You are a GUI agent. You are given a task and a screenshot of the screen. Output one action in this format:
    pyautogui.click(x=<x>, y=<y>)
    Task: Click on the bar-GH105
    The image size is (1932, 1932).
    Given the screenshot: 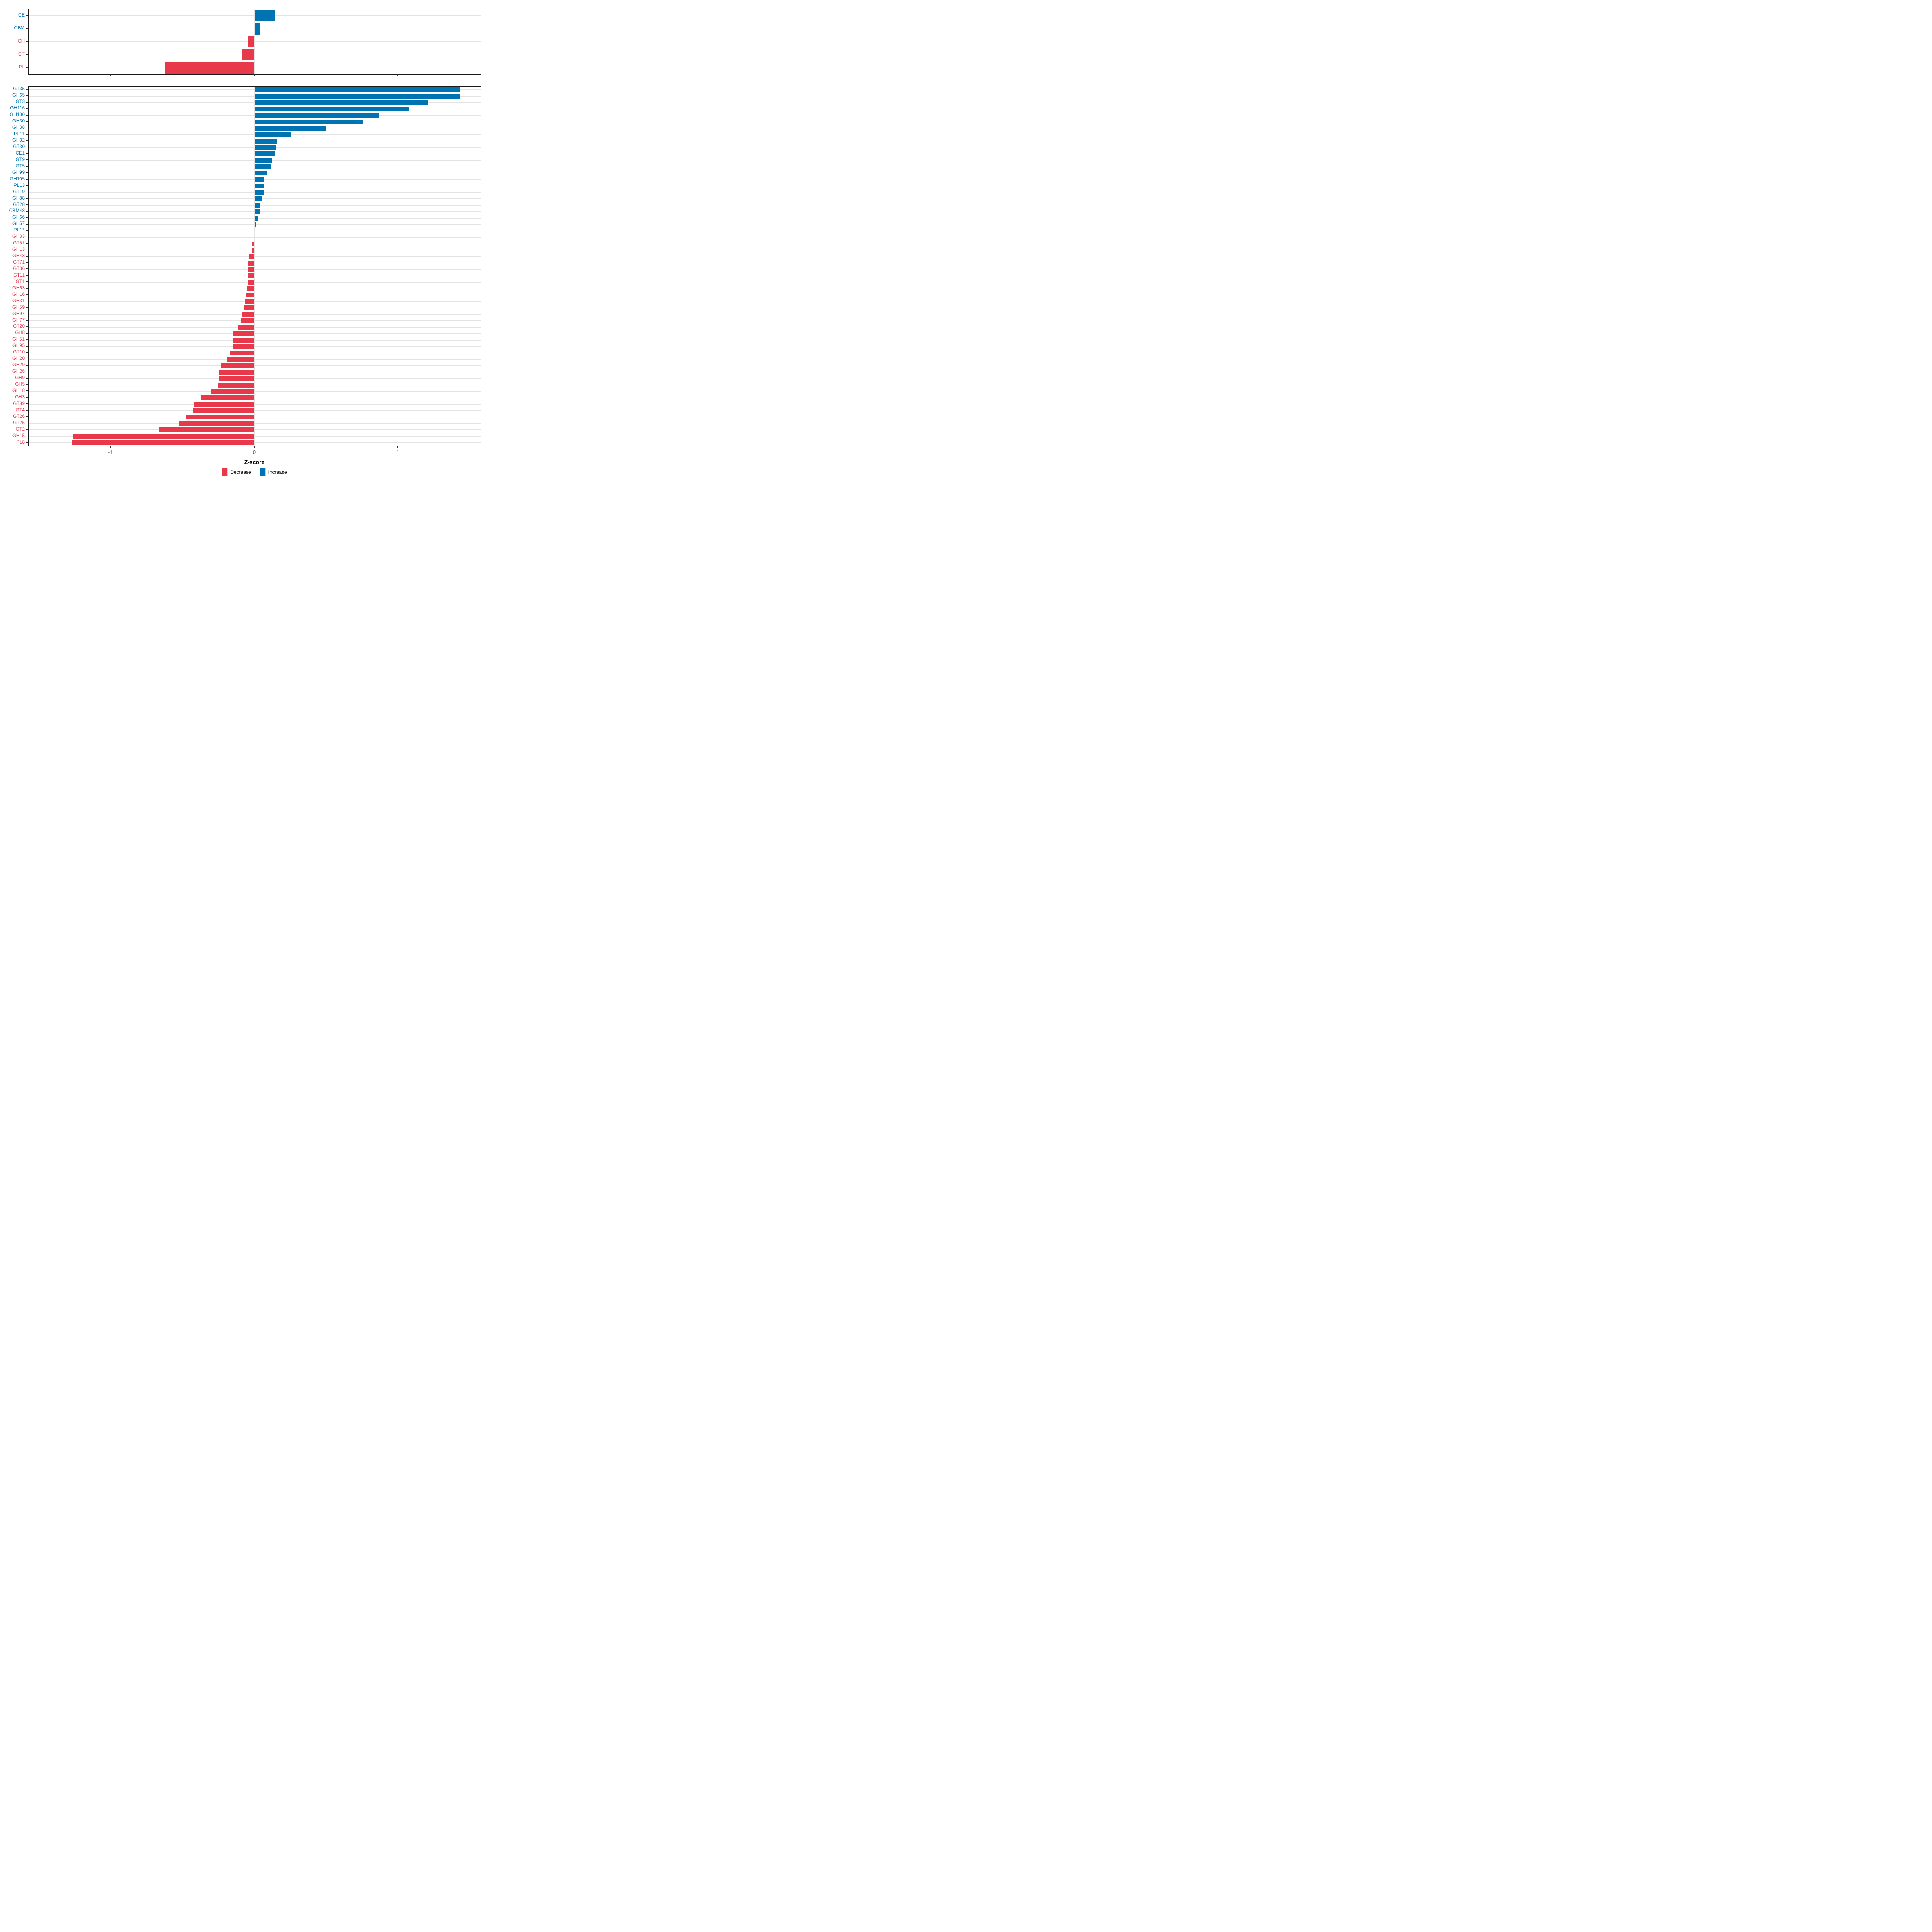 What is the action you would take?
    pyautogui.click(x=259, y=179)
    